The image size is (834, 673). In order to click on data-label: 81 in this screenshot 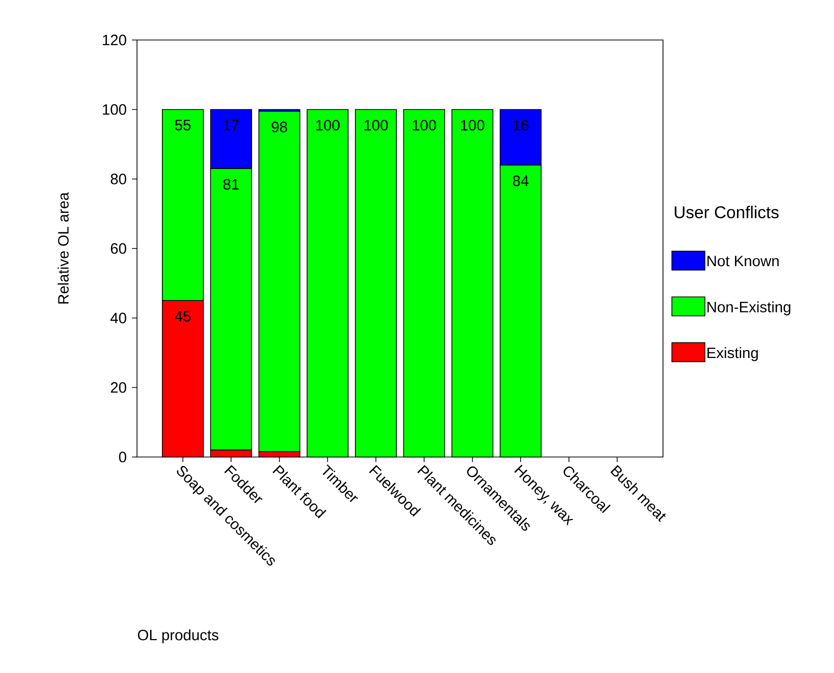, I will do `click(231, 184)`.